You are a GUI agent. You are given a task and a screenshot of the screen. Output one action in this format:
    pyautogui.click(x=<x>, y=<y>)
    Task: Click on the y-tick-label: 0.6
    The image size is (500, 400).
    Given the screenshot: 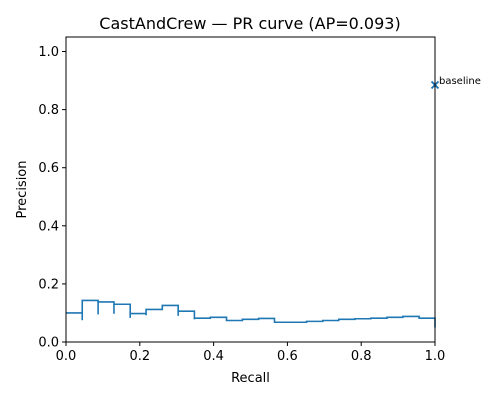 What is the action you would take?
    pyautogui.click(x=48, y=168)
    